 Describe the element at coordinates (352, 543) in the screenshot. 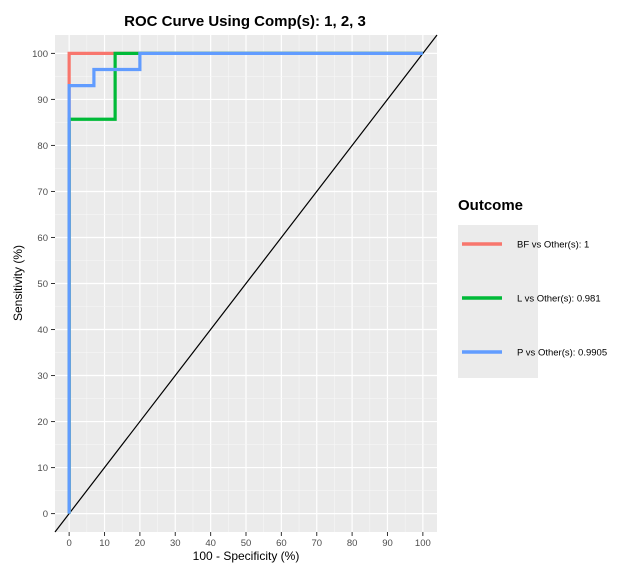

I see `x-tick-label: 80` at that location.